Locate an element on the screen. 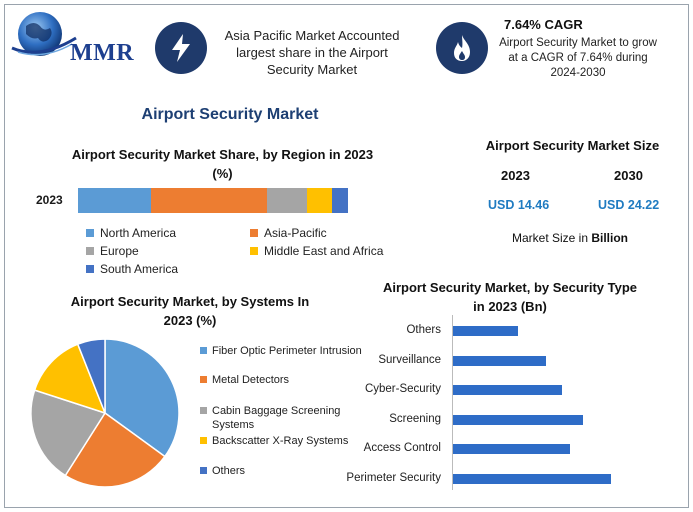 The height and width of the screenshot is (512, 693). legend-label: Middle East and Africa is located at coordinates (324, 251).